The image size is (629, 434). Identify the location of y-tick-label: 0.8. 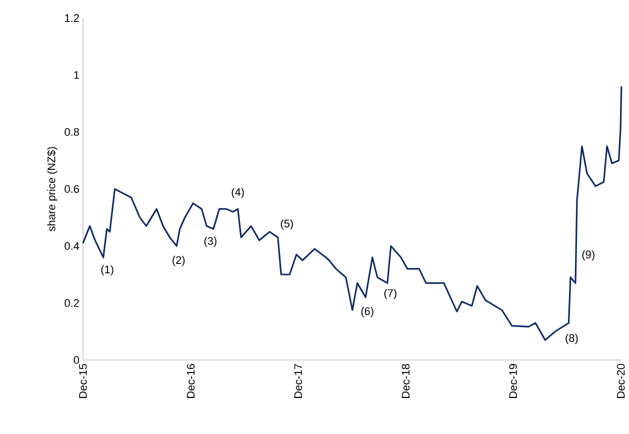
(71, 132).